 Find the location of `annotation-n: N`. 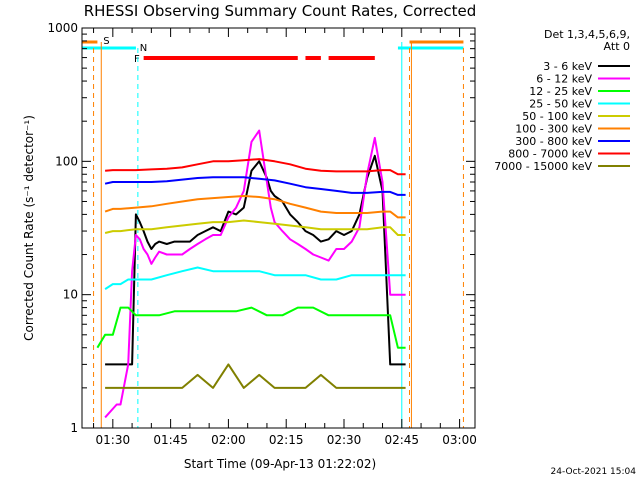

annotation-n: N is located at coordinates (143, 48).